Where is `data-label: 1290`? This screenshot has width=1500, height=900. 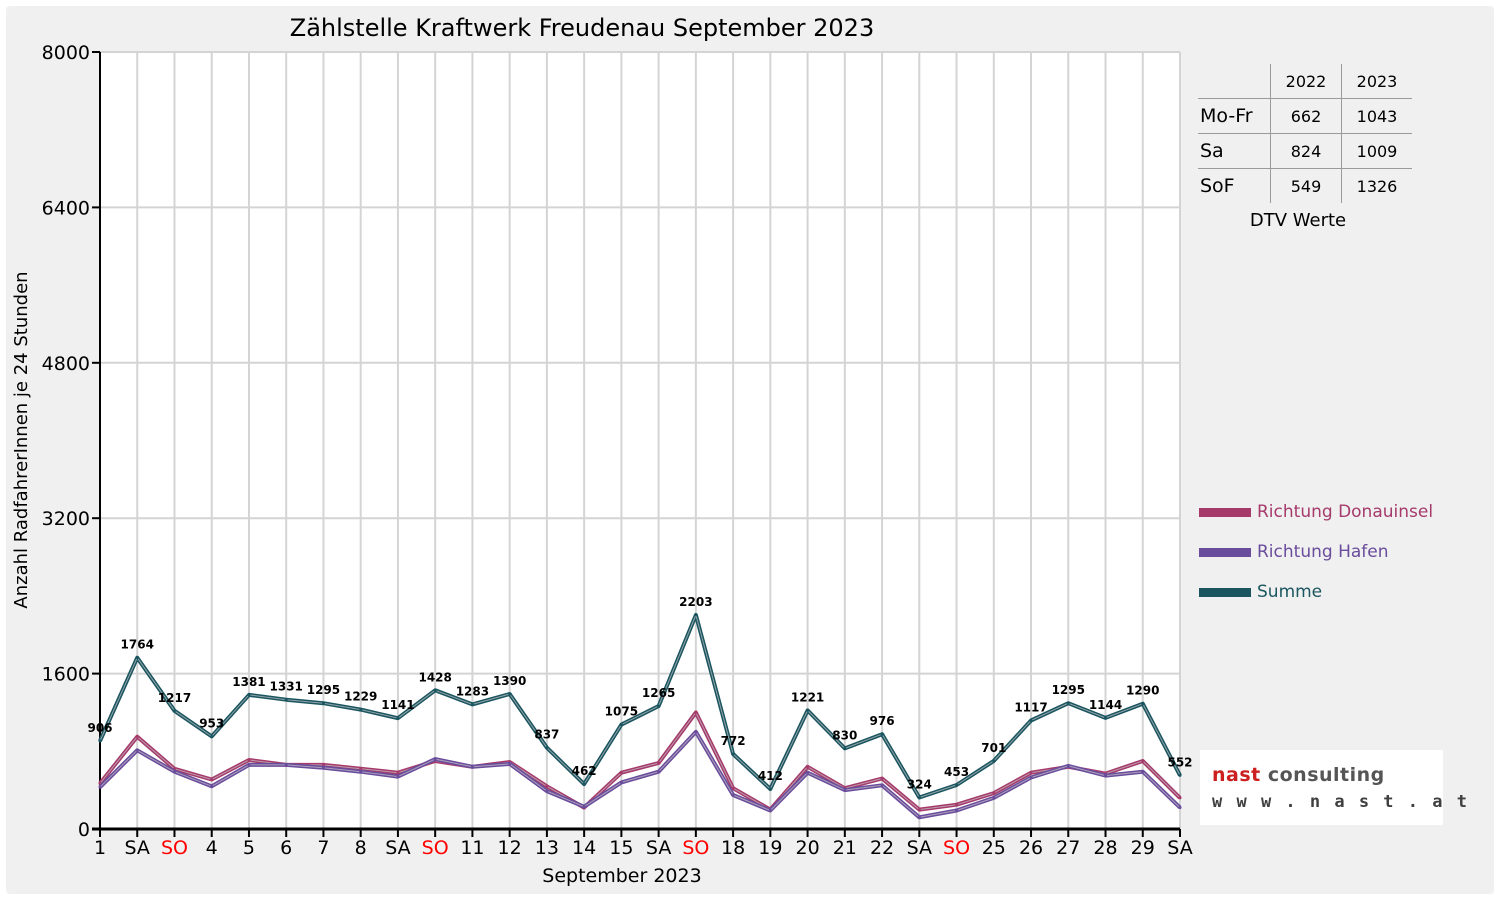
data-label: 1290 is located at coordinates (1142, 691).